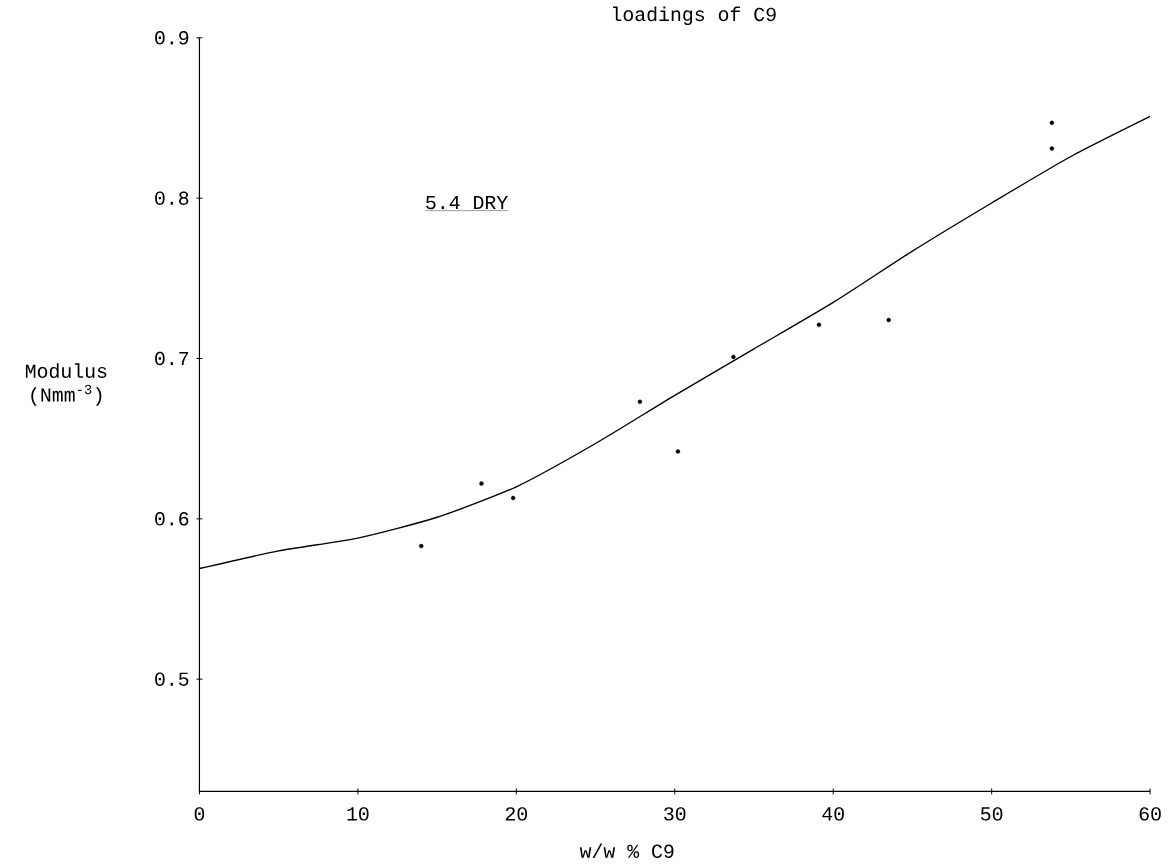 This screenshot has width=1170, height=865. What do you see at coordinates (172, 358) in the screenshot?
I see `y-tick-label: 0.7` at bounding box center [172, 358].